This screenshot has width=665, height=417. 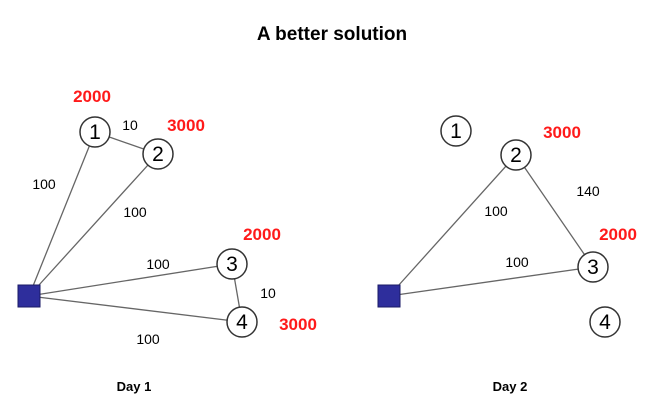 What do you see at coordinates (262, 234) in the screenshot?
I see `day1-node-3-demand: 2000` at bounding box center [262, 234].